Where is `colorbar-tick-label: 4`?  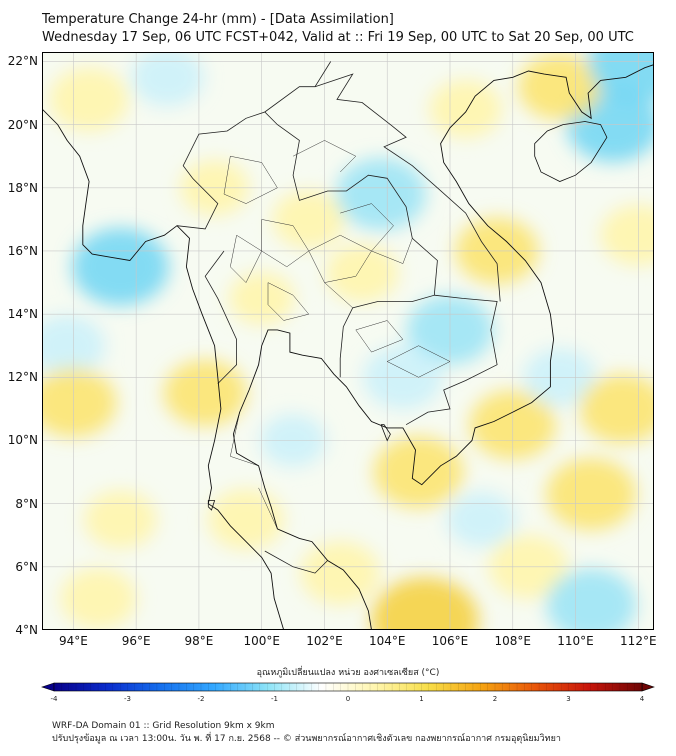
colorbar-tick-label: 4 is located at coordinates (642, 699).